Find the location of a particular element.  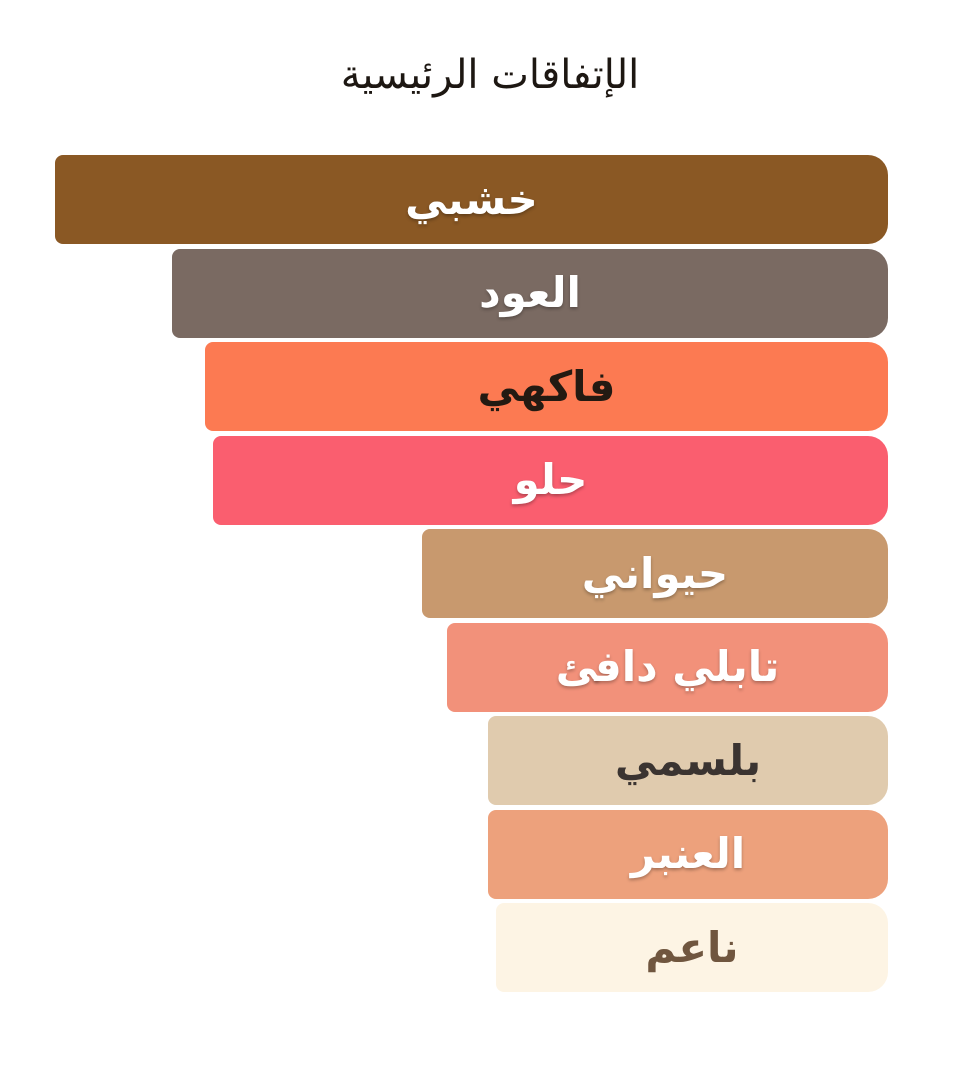

accord-bar: العنبر is located at coordinates (688, 854).